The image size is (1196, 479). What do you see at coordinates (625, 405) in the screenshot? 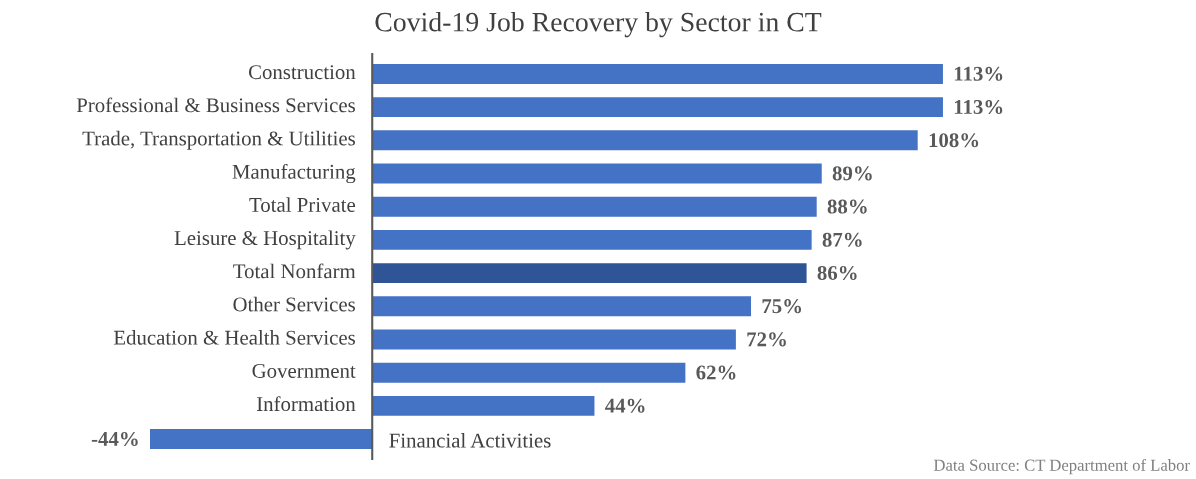
I see `data-label: 44%` at bounding box center [625, 405].